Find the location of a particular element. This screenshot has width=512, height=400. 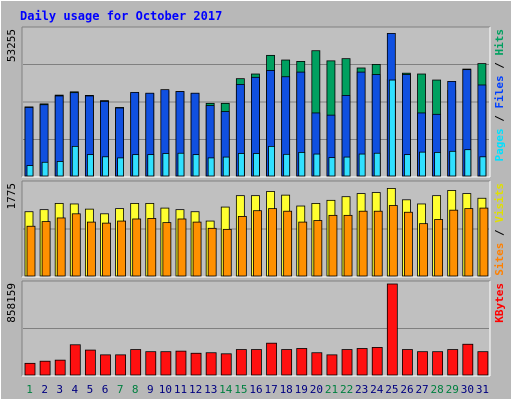

x-tick-label: 20 is located at coordinates (316, 389).